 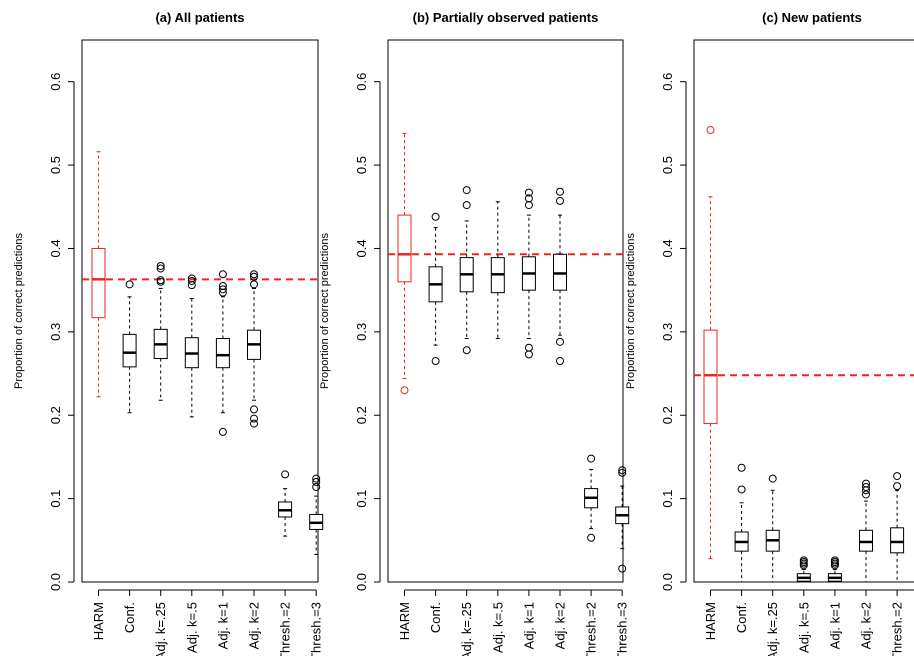 What do you see at coordinates (361, 82) in the screenshot?
I see `y-tick-label: 0.6` at bounding box center [361, 82].